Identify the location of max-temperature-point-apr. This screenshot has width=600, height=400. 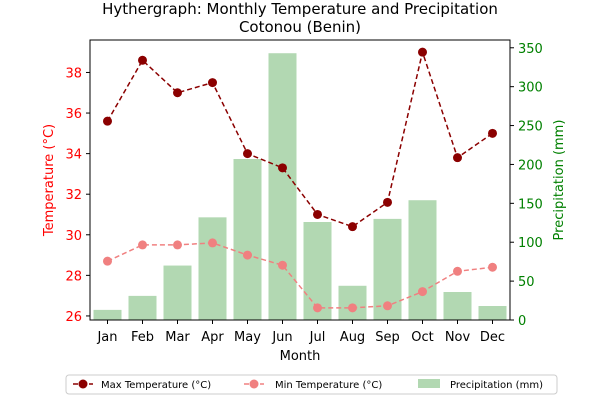
(212, 83).